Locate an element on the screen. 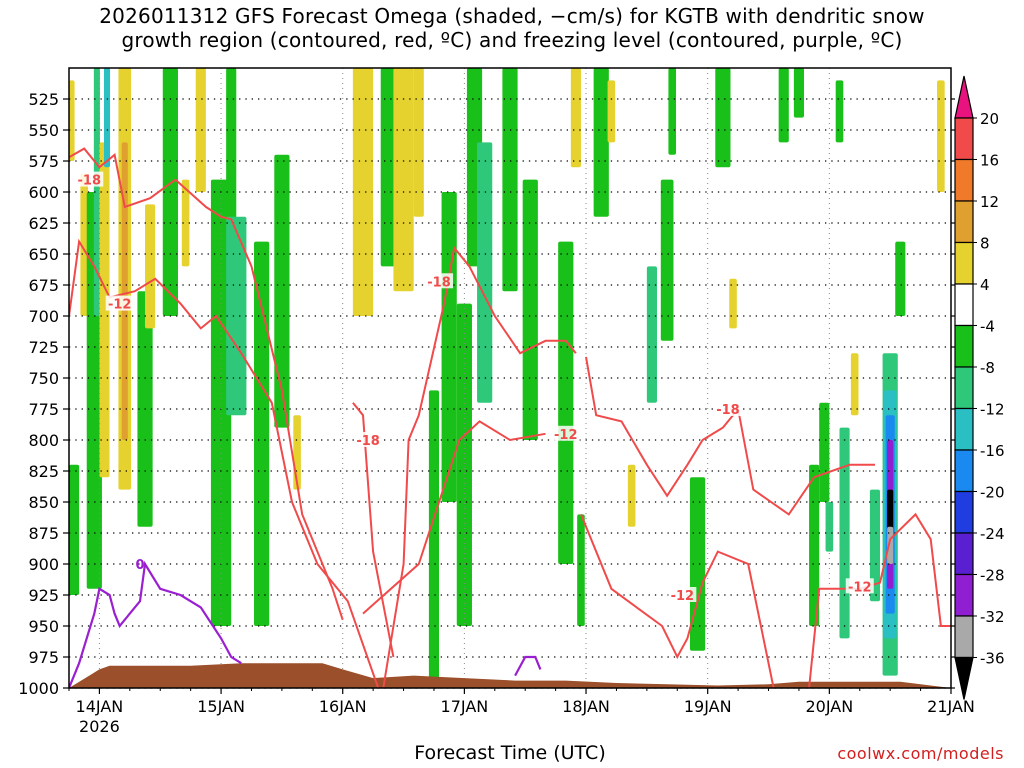 This screenshot has width=1024, height=768. dgz-contour-label-6: -12 is located at coordinates (683, 596).